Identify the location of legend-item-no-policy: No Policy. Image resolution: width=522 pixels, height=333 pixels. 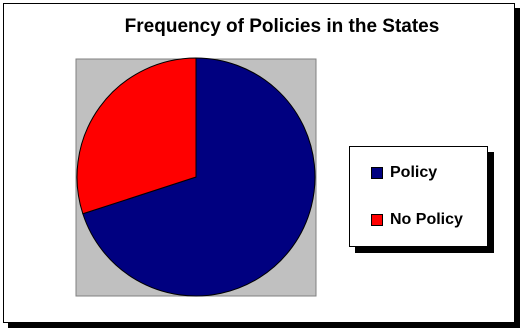
(417, 220).